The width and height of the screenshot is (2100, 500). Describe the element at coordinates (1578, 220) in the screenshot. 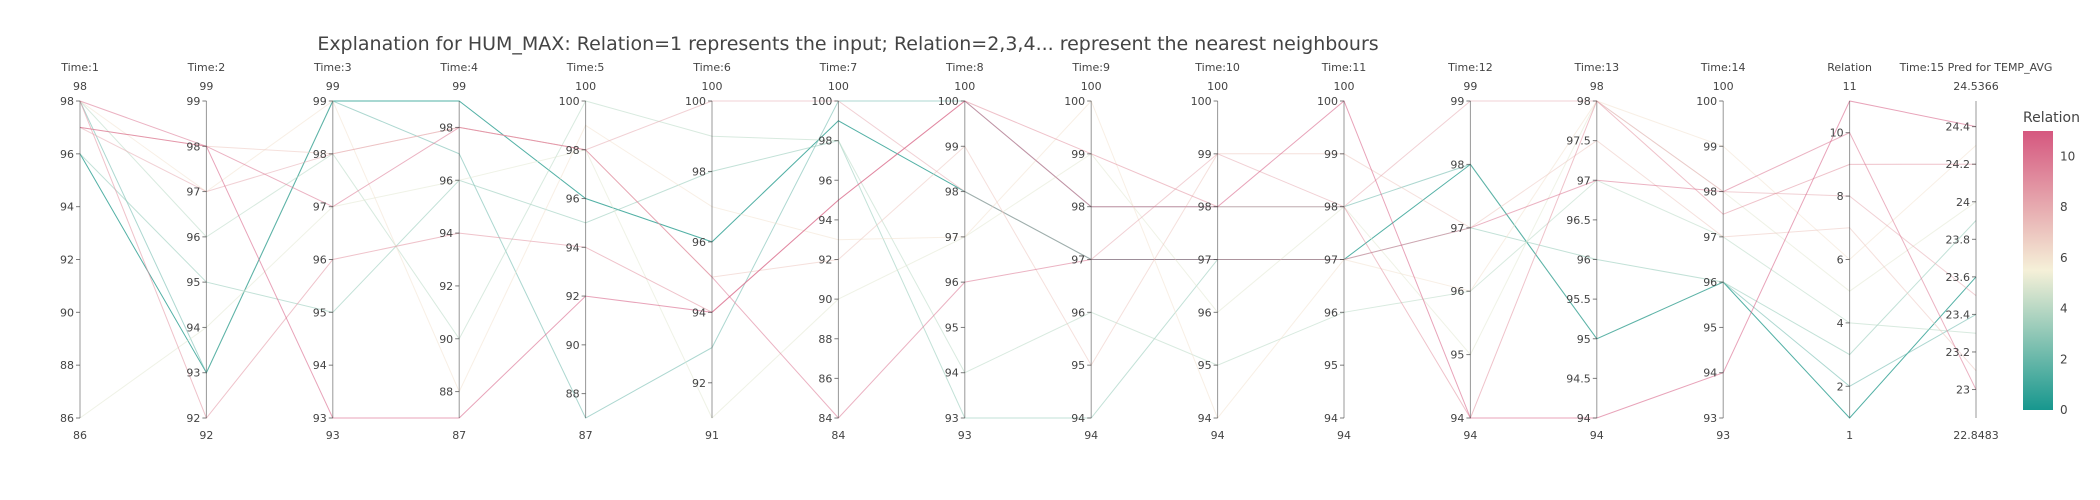

I see `axis-tick-label: 96.5` at that location.